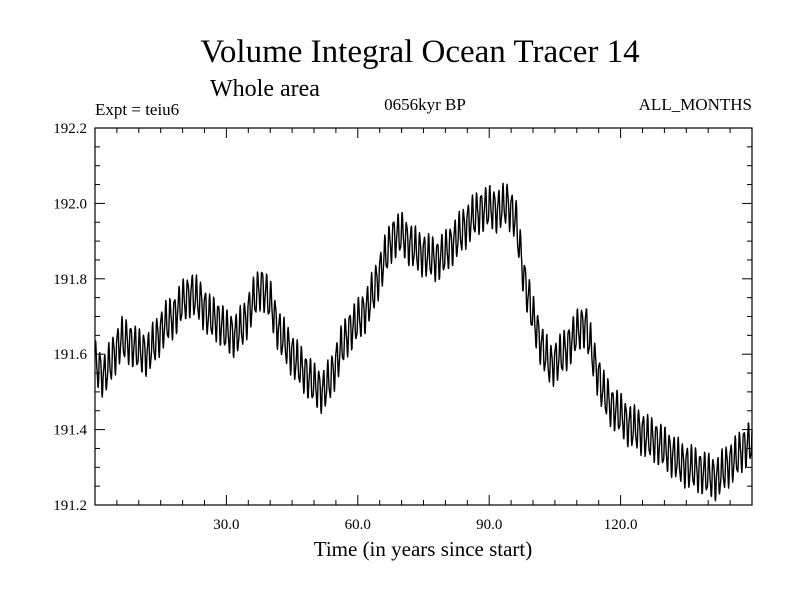 Image resolution: width=800 pixels, height=600 pixels. I want to click on chart-title: Volume Integral Ocean Tracer 14, so click(419, 52).